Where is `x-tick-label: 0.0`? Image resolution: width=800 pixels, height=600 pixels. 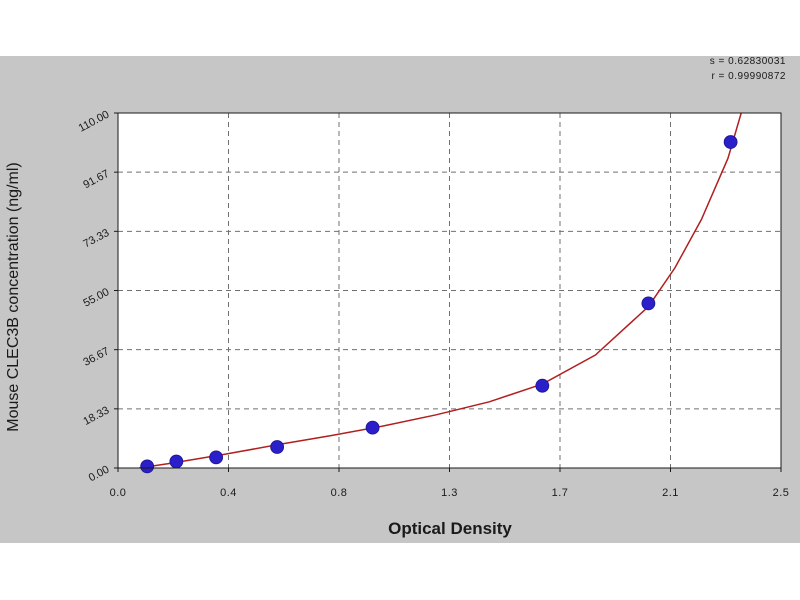
x-tick-label: 0.0 is located at coordinates (118, 493).